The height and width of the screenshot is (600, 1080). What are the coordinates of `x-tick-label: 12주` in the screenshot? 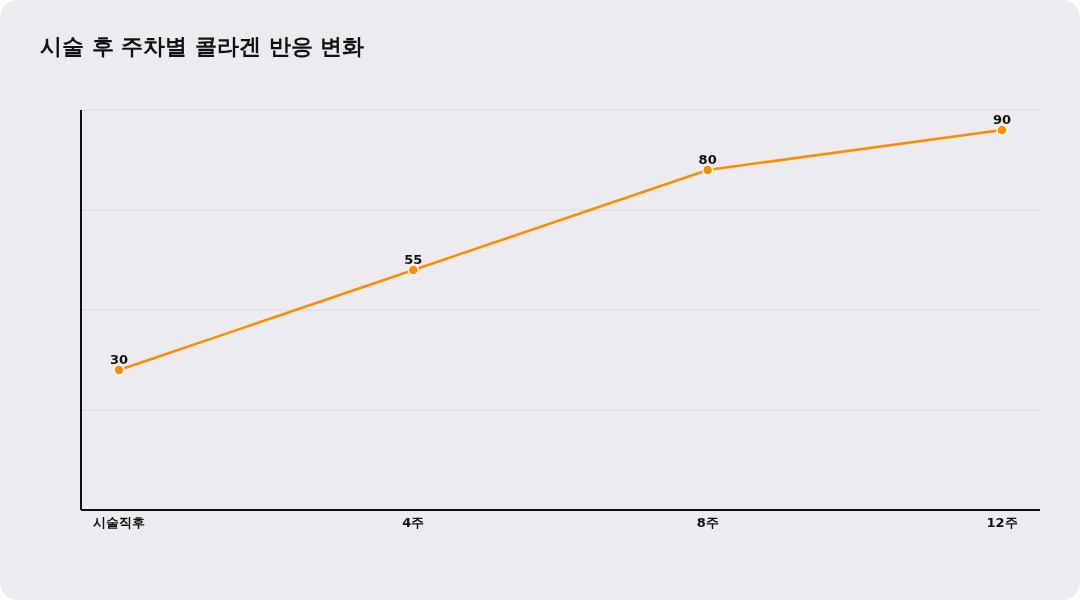 It's located at (1002, 523).